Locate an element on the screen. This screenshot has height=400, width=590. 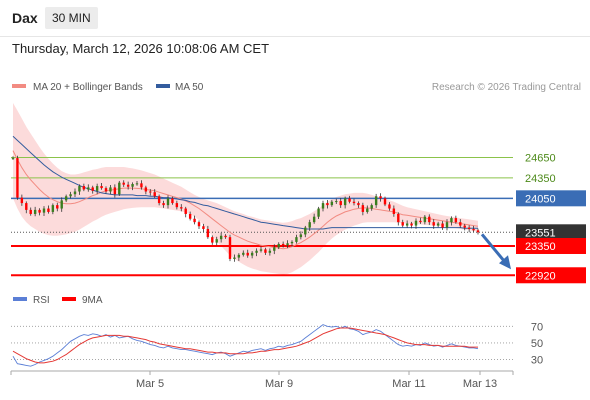
x-tick-label: Mar 13 is located at coordinates (480, 384).